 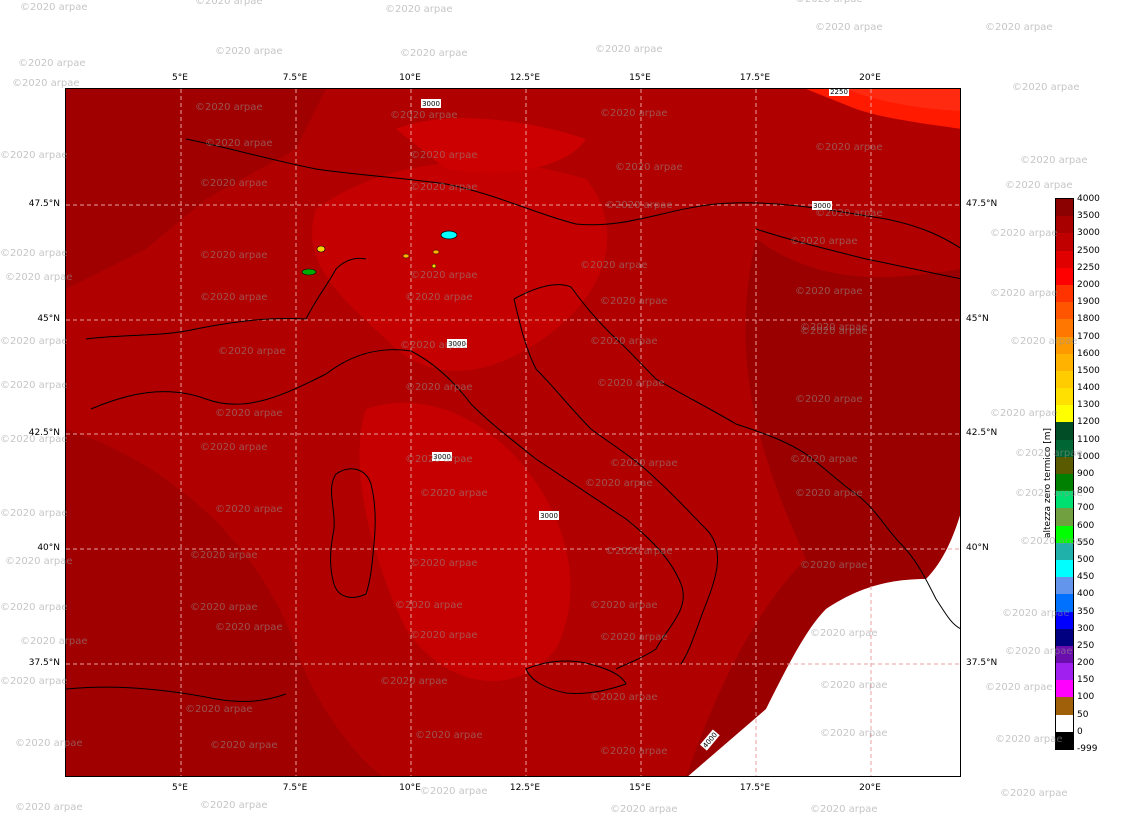 What do you see at coordinates (295, 788) in the screenshot?
I see `lon-tick-bottom: 7.5°E` at bounding box center [295, 788].